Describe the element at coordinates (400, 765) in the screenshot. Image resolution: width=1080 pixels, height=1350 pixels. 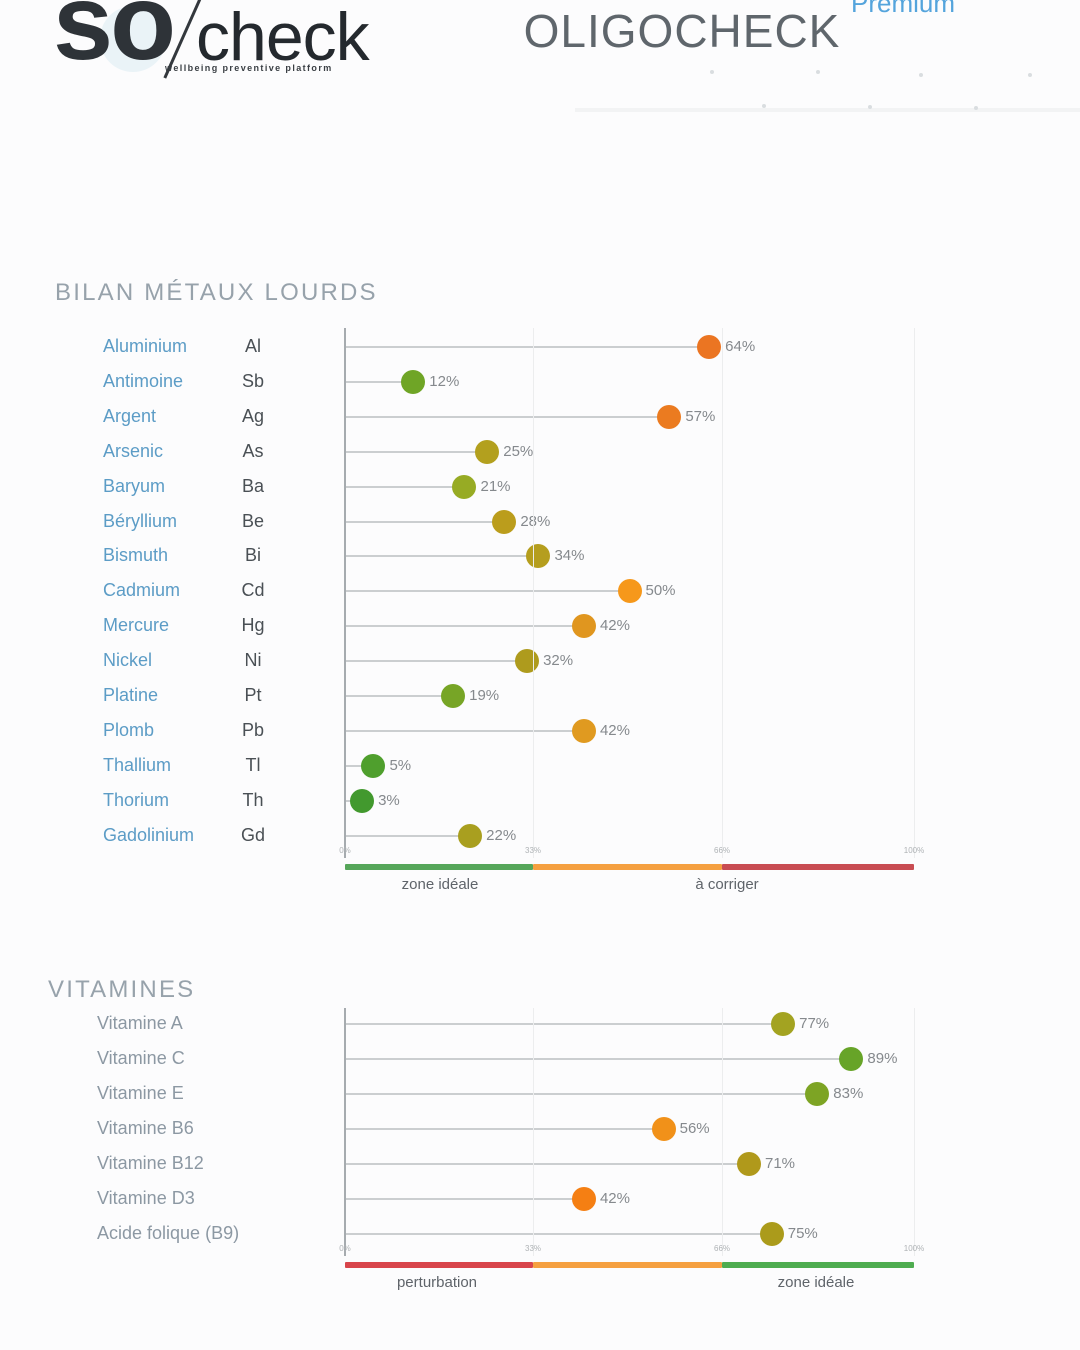
I see `value-label: 5%` at that location.